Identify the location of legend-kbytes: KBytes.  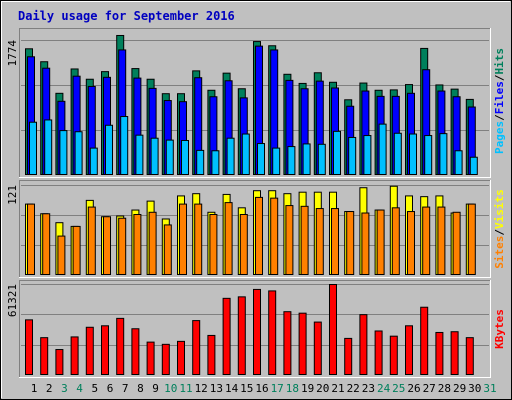
(499, 329).